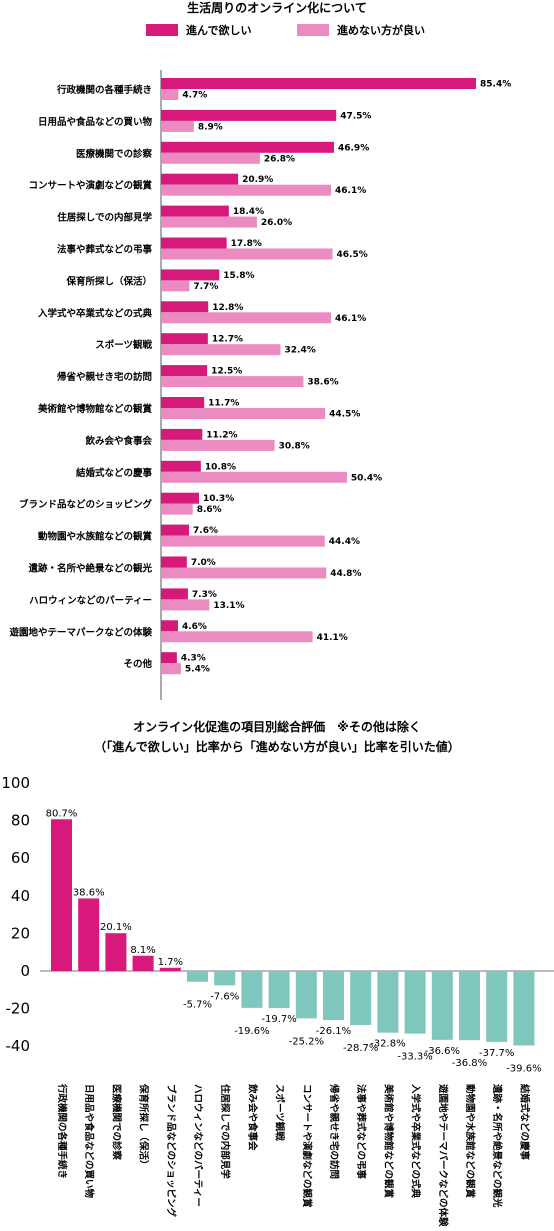 The image size is (554, 1231). Describe the element at coordinates (89, 569) in the screenshot. I see `category-label: 遺跡・名所や絶景などの観光` at that location.